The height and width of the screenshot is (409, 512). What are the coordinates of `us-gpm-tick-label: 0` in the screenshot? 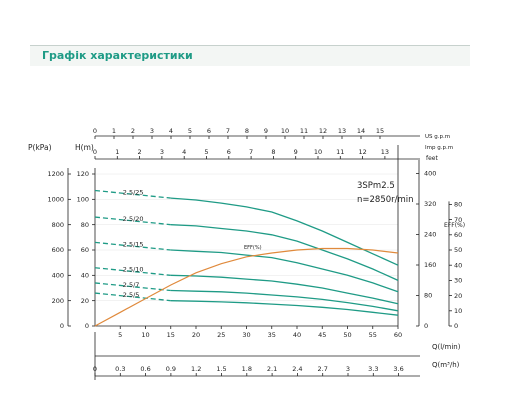 It's located at (95, 131).